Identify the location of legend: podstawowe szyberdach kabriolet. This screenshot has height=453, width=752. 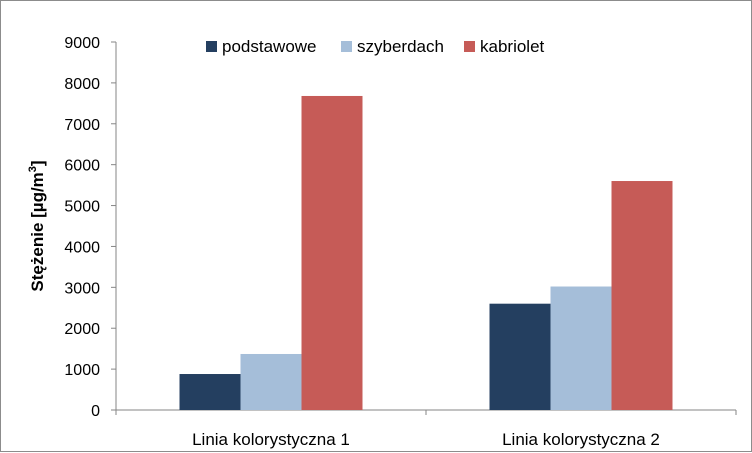
(375, 46).